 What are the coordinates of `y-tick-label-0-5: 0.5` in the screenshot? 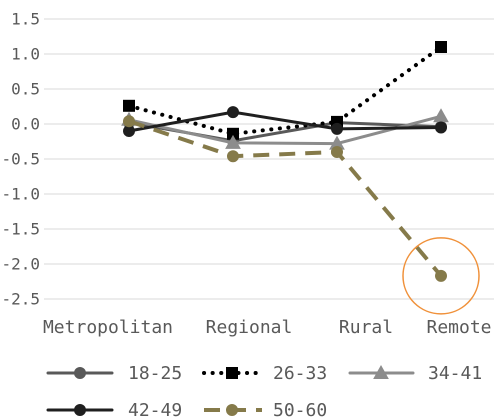 It's located at (25, 89).